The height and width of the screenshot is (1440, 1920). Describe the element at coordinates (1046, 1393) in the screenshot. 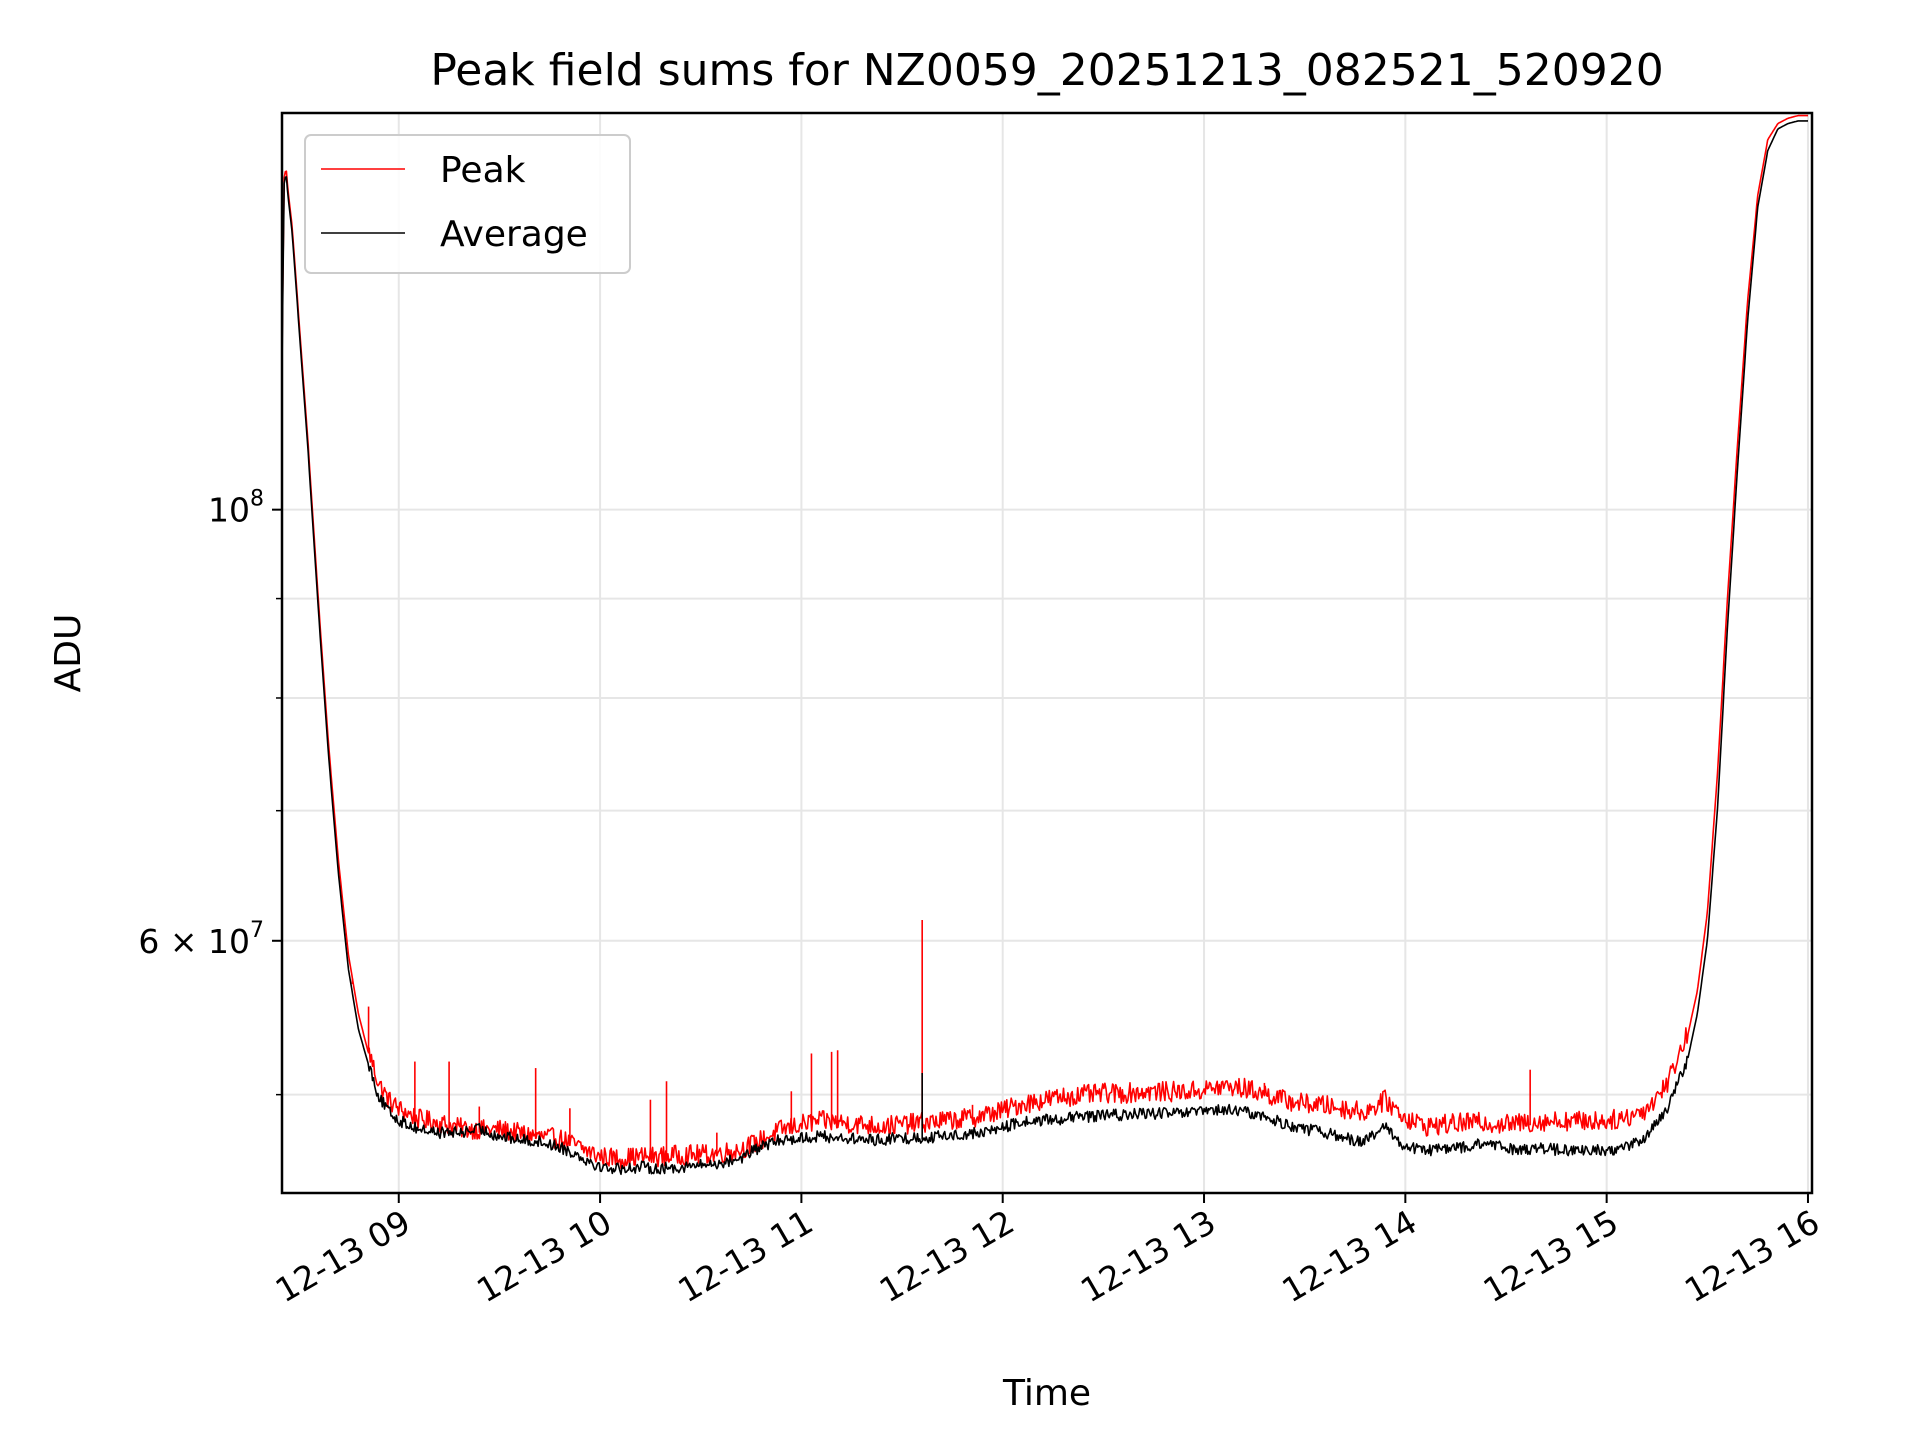

I see `x-axis-label: Time` at that location.